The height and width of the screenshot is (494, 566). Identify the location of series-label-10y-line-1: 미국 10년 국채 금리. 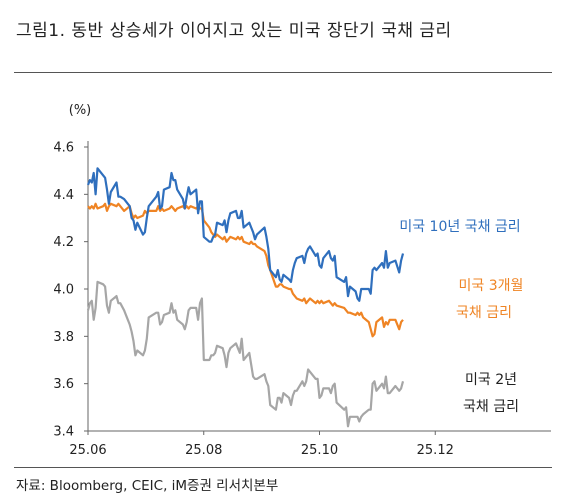
(459, 227).